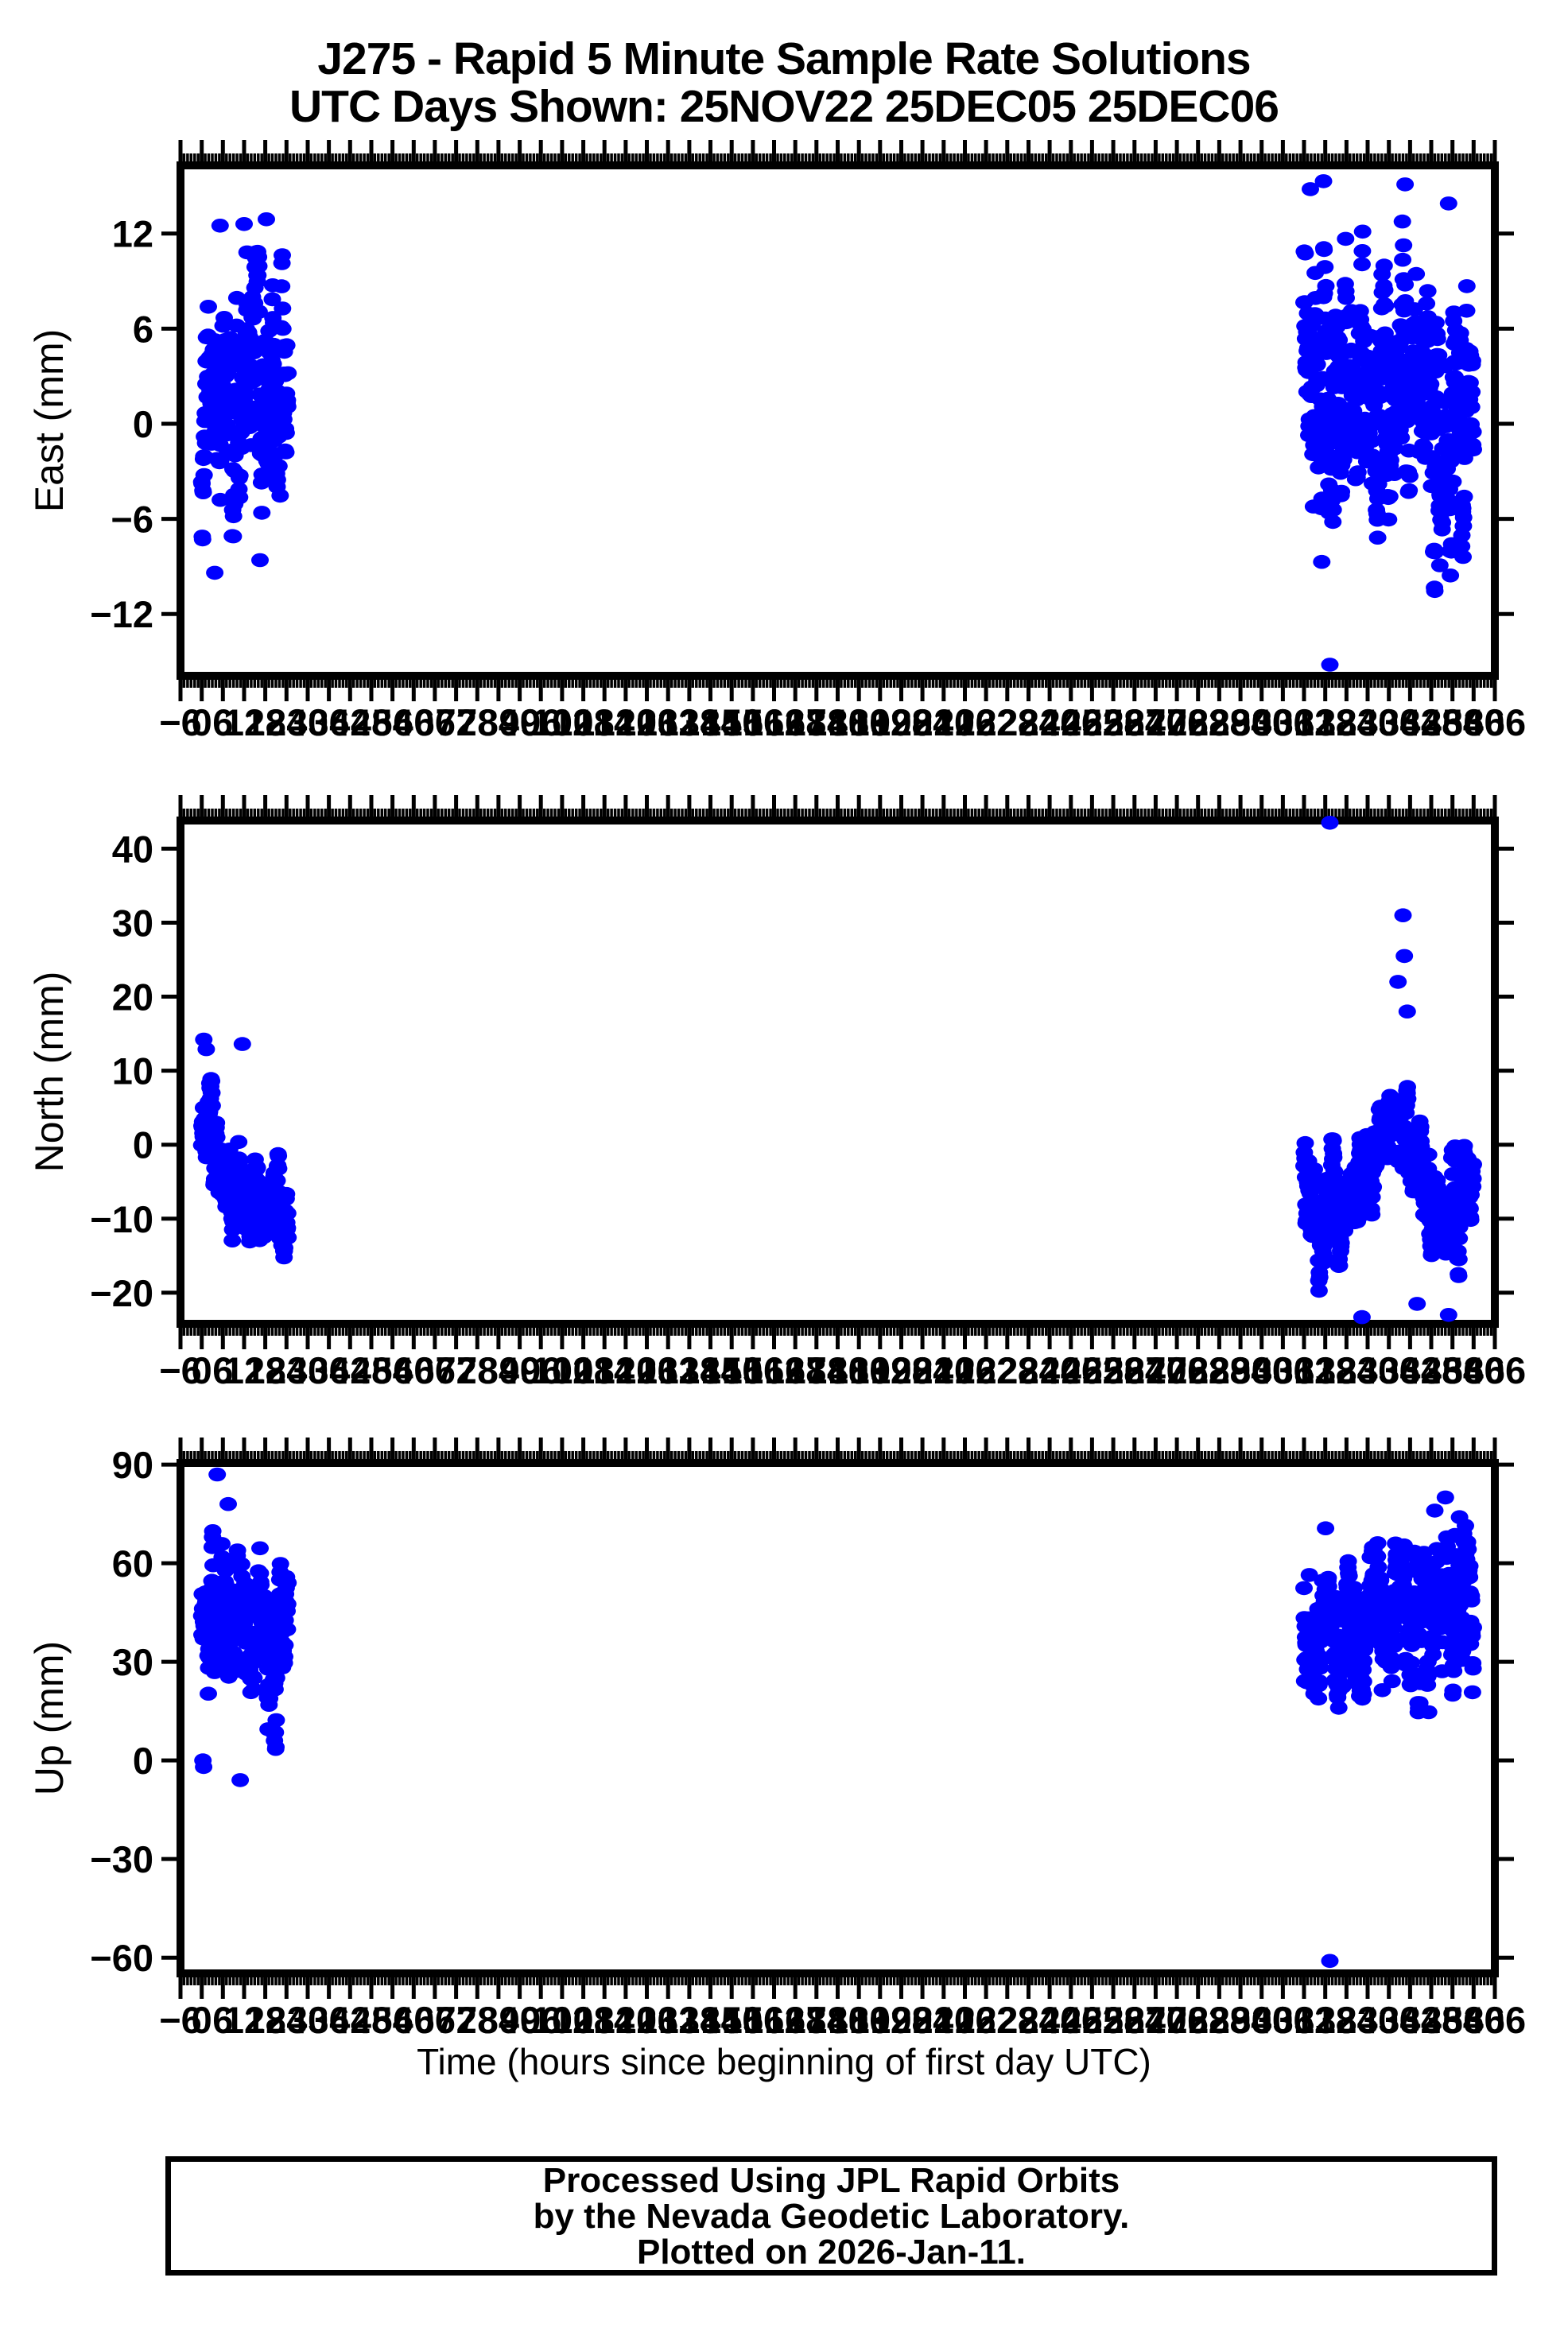 The image size is (1568, 2328). Describe the element at coordinates (964, 1370) in the screenshot. I see `svg-text: 216` at that location.